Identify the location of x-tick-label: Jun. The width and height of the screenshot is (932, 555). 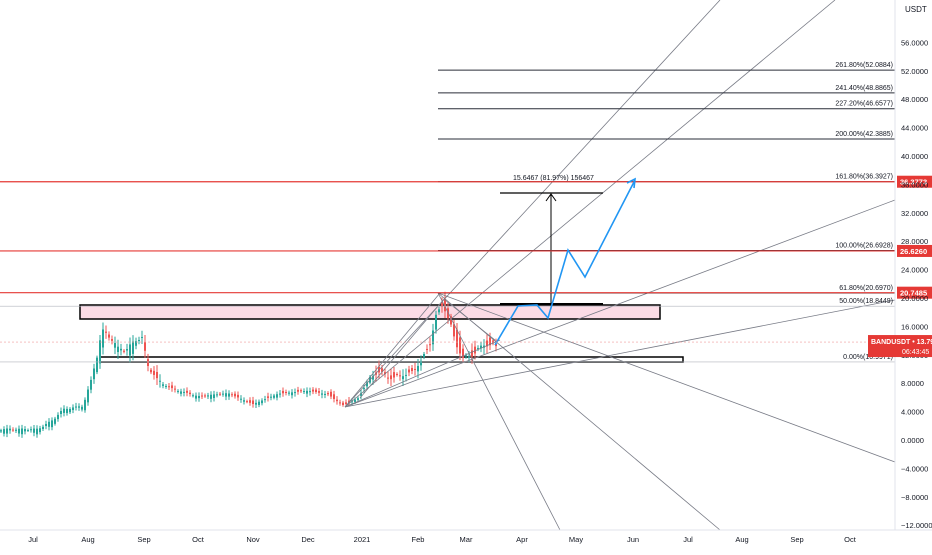
(633, 539).